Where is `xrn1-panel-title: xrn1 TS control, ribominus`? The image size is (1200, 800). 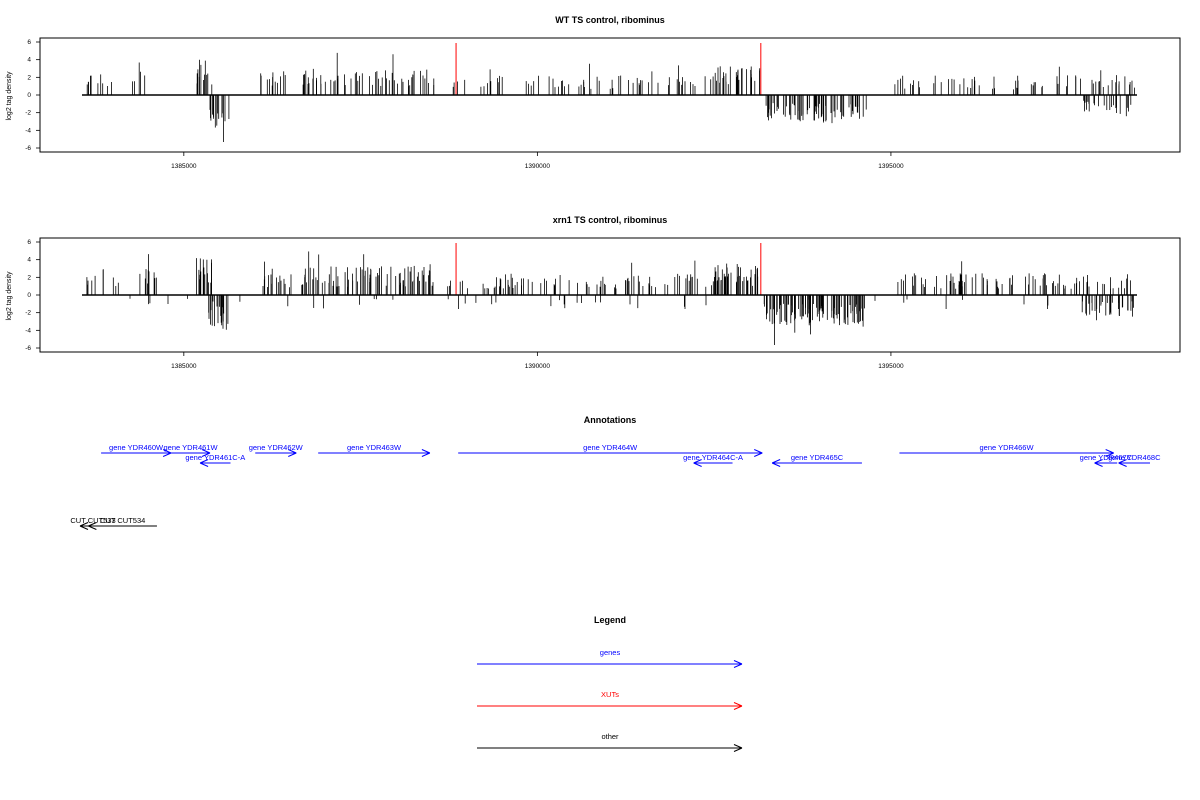 xrn1-panel-title: xrn1 TS control, ribominus is located at coordinates (610, 220).